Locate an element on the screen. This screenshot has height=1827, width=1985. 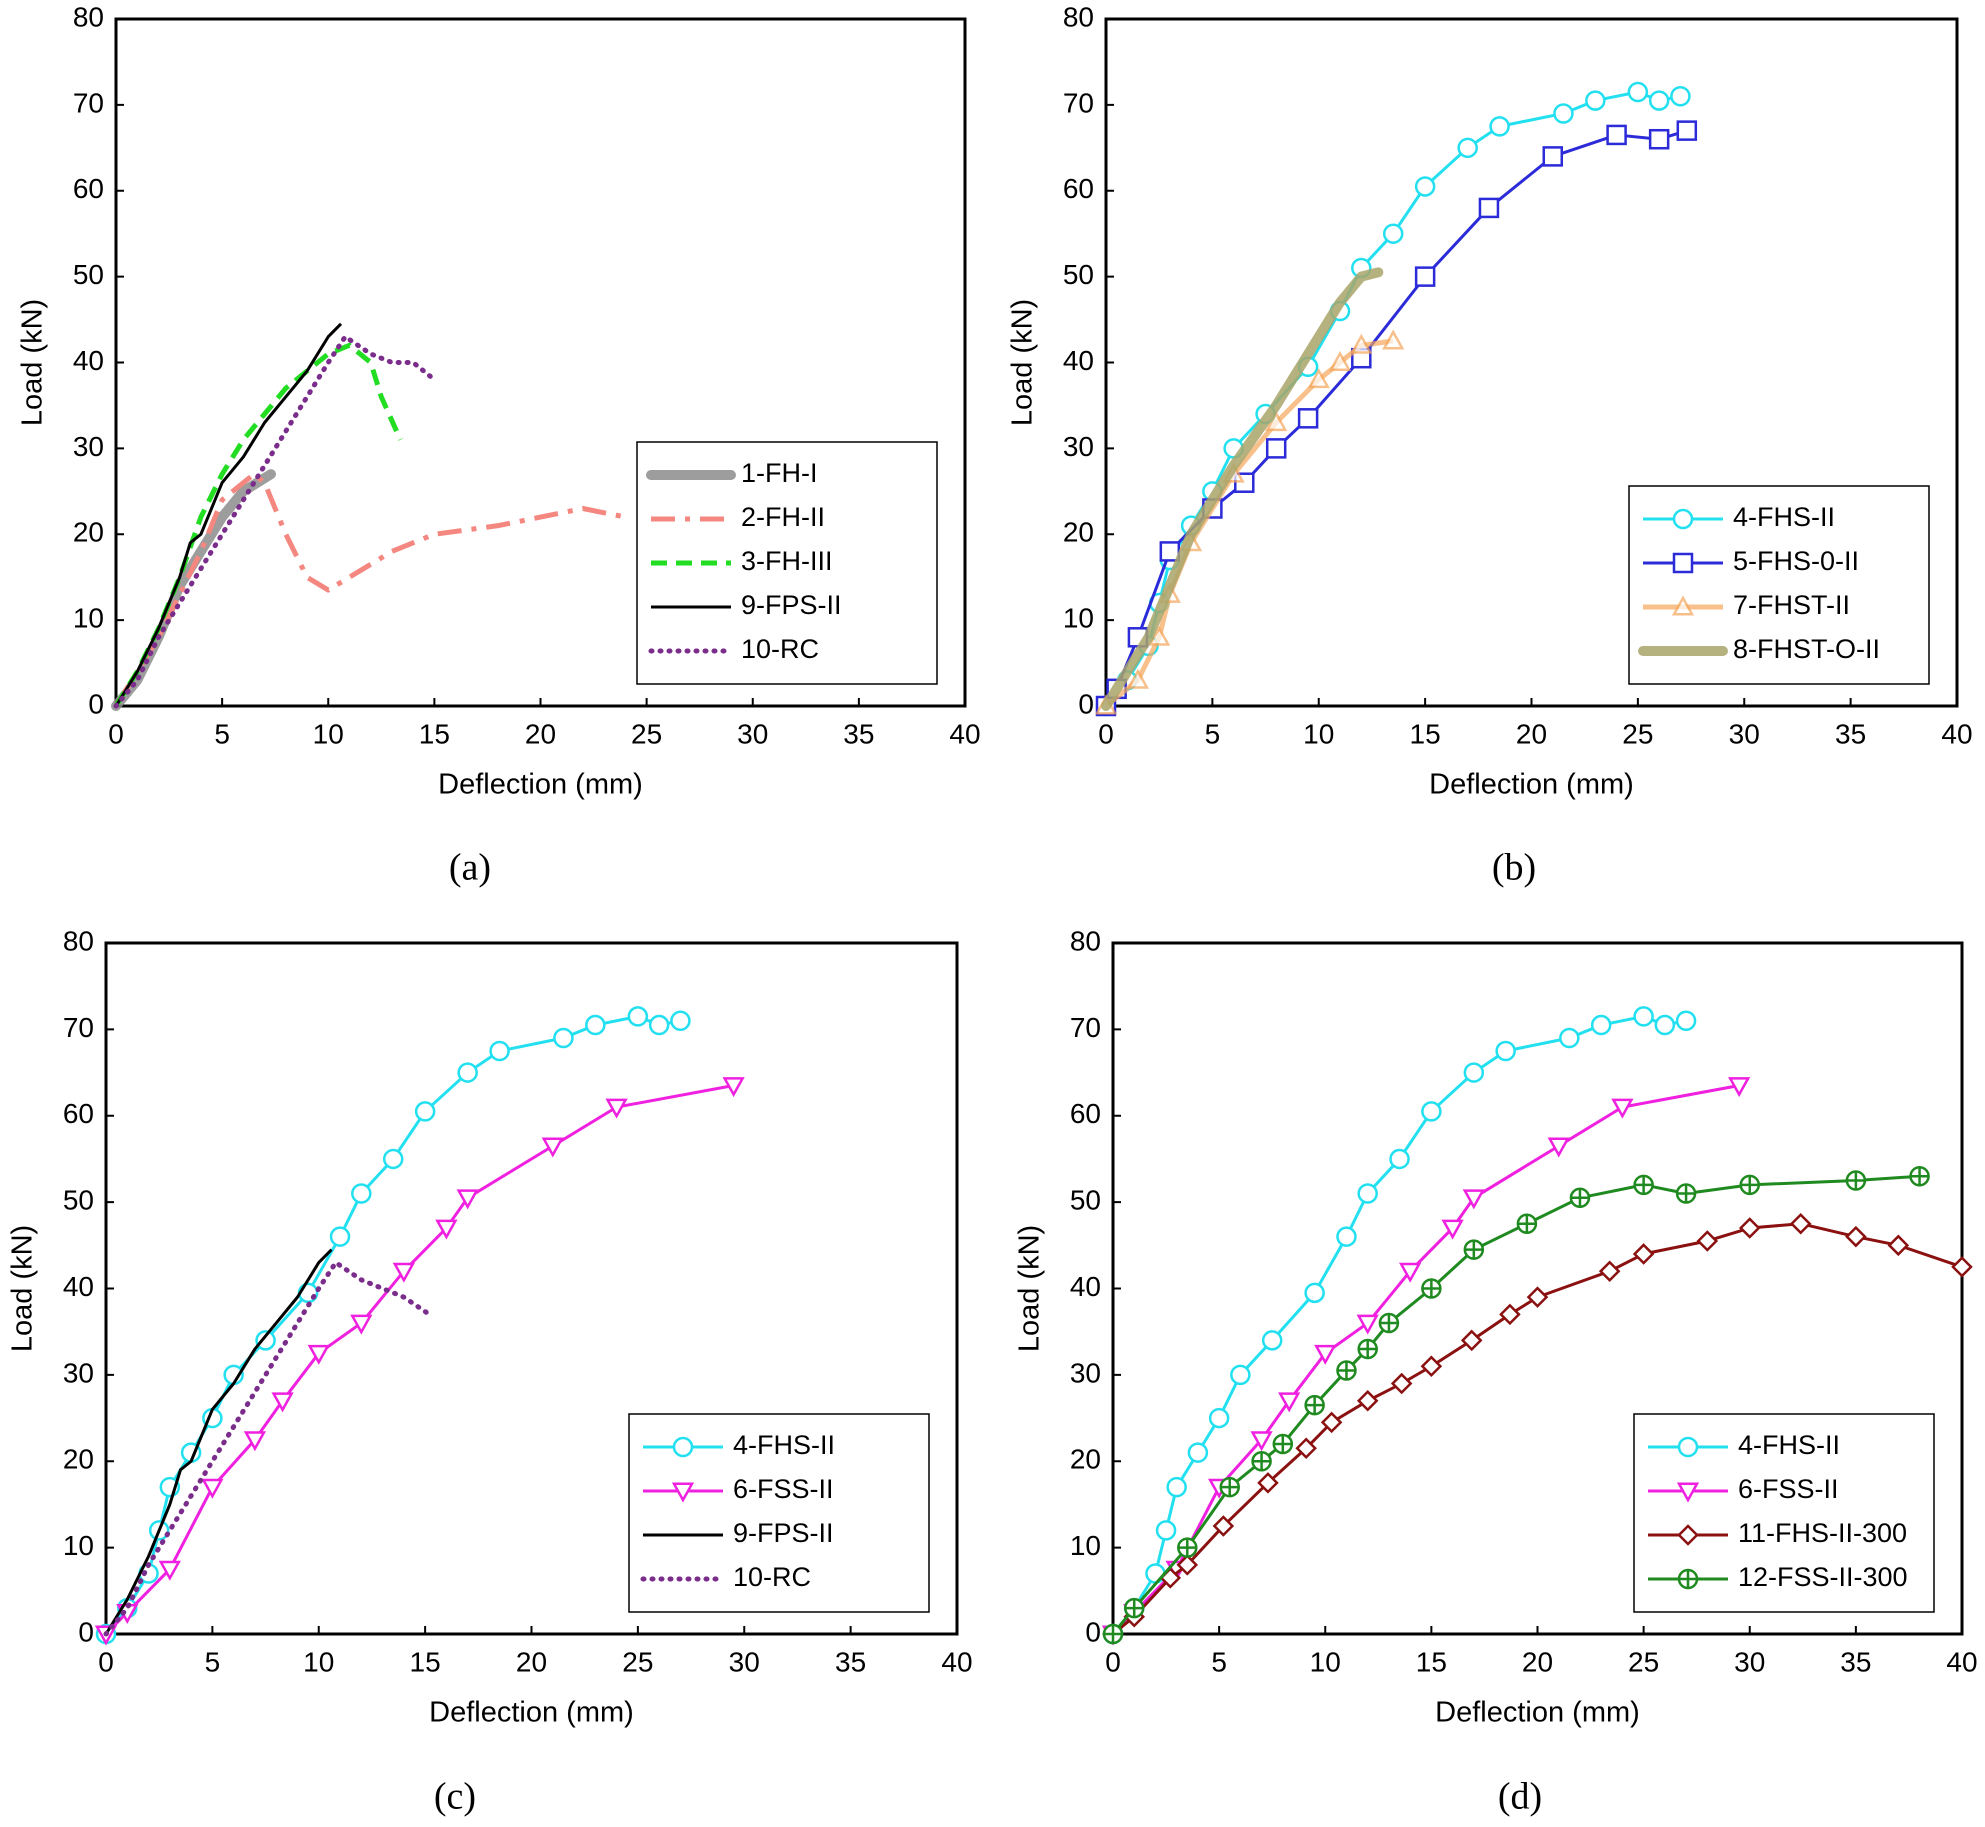
legend-label: 2-FH-II is located at coordinates (783, 517).